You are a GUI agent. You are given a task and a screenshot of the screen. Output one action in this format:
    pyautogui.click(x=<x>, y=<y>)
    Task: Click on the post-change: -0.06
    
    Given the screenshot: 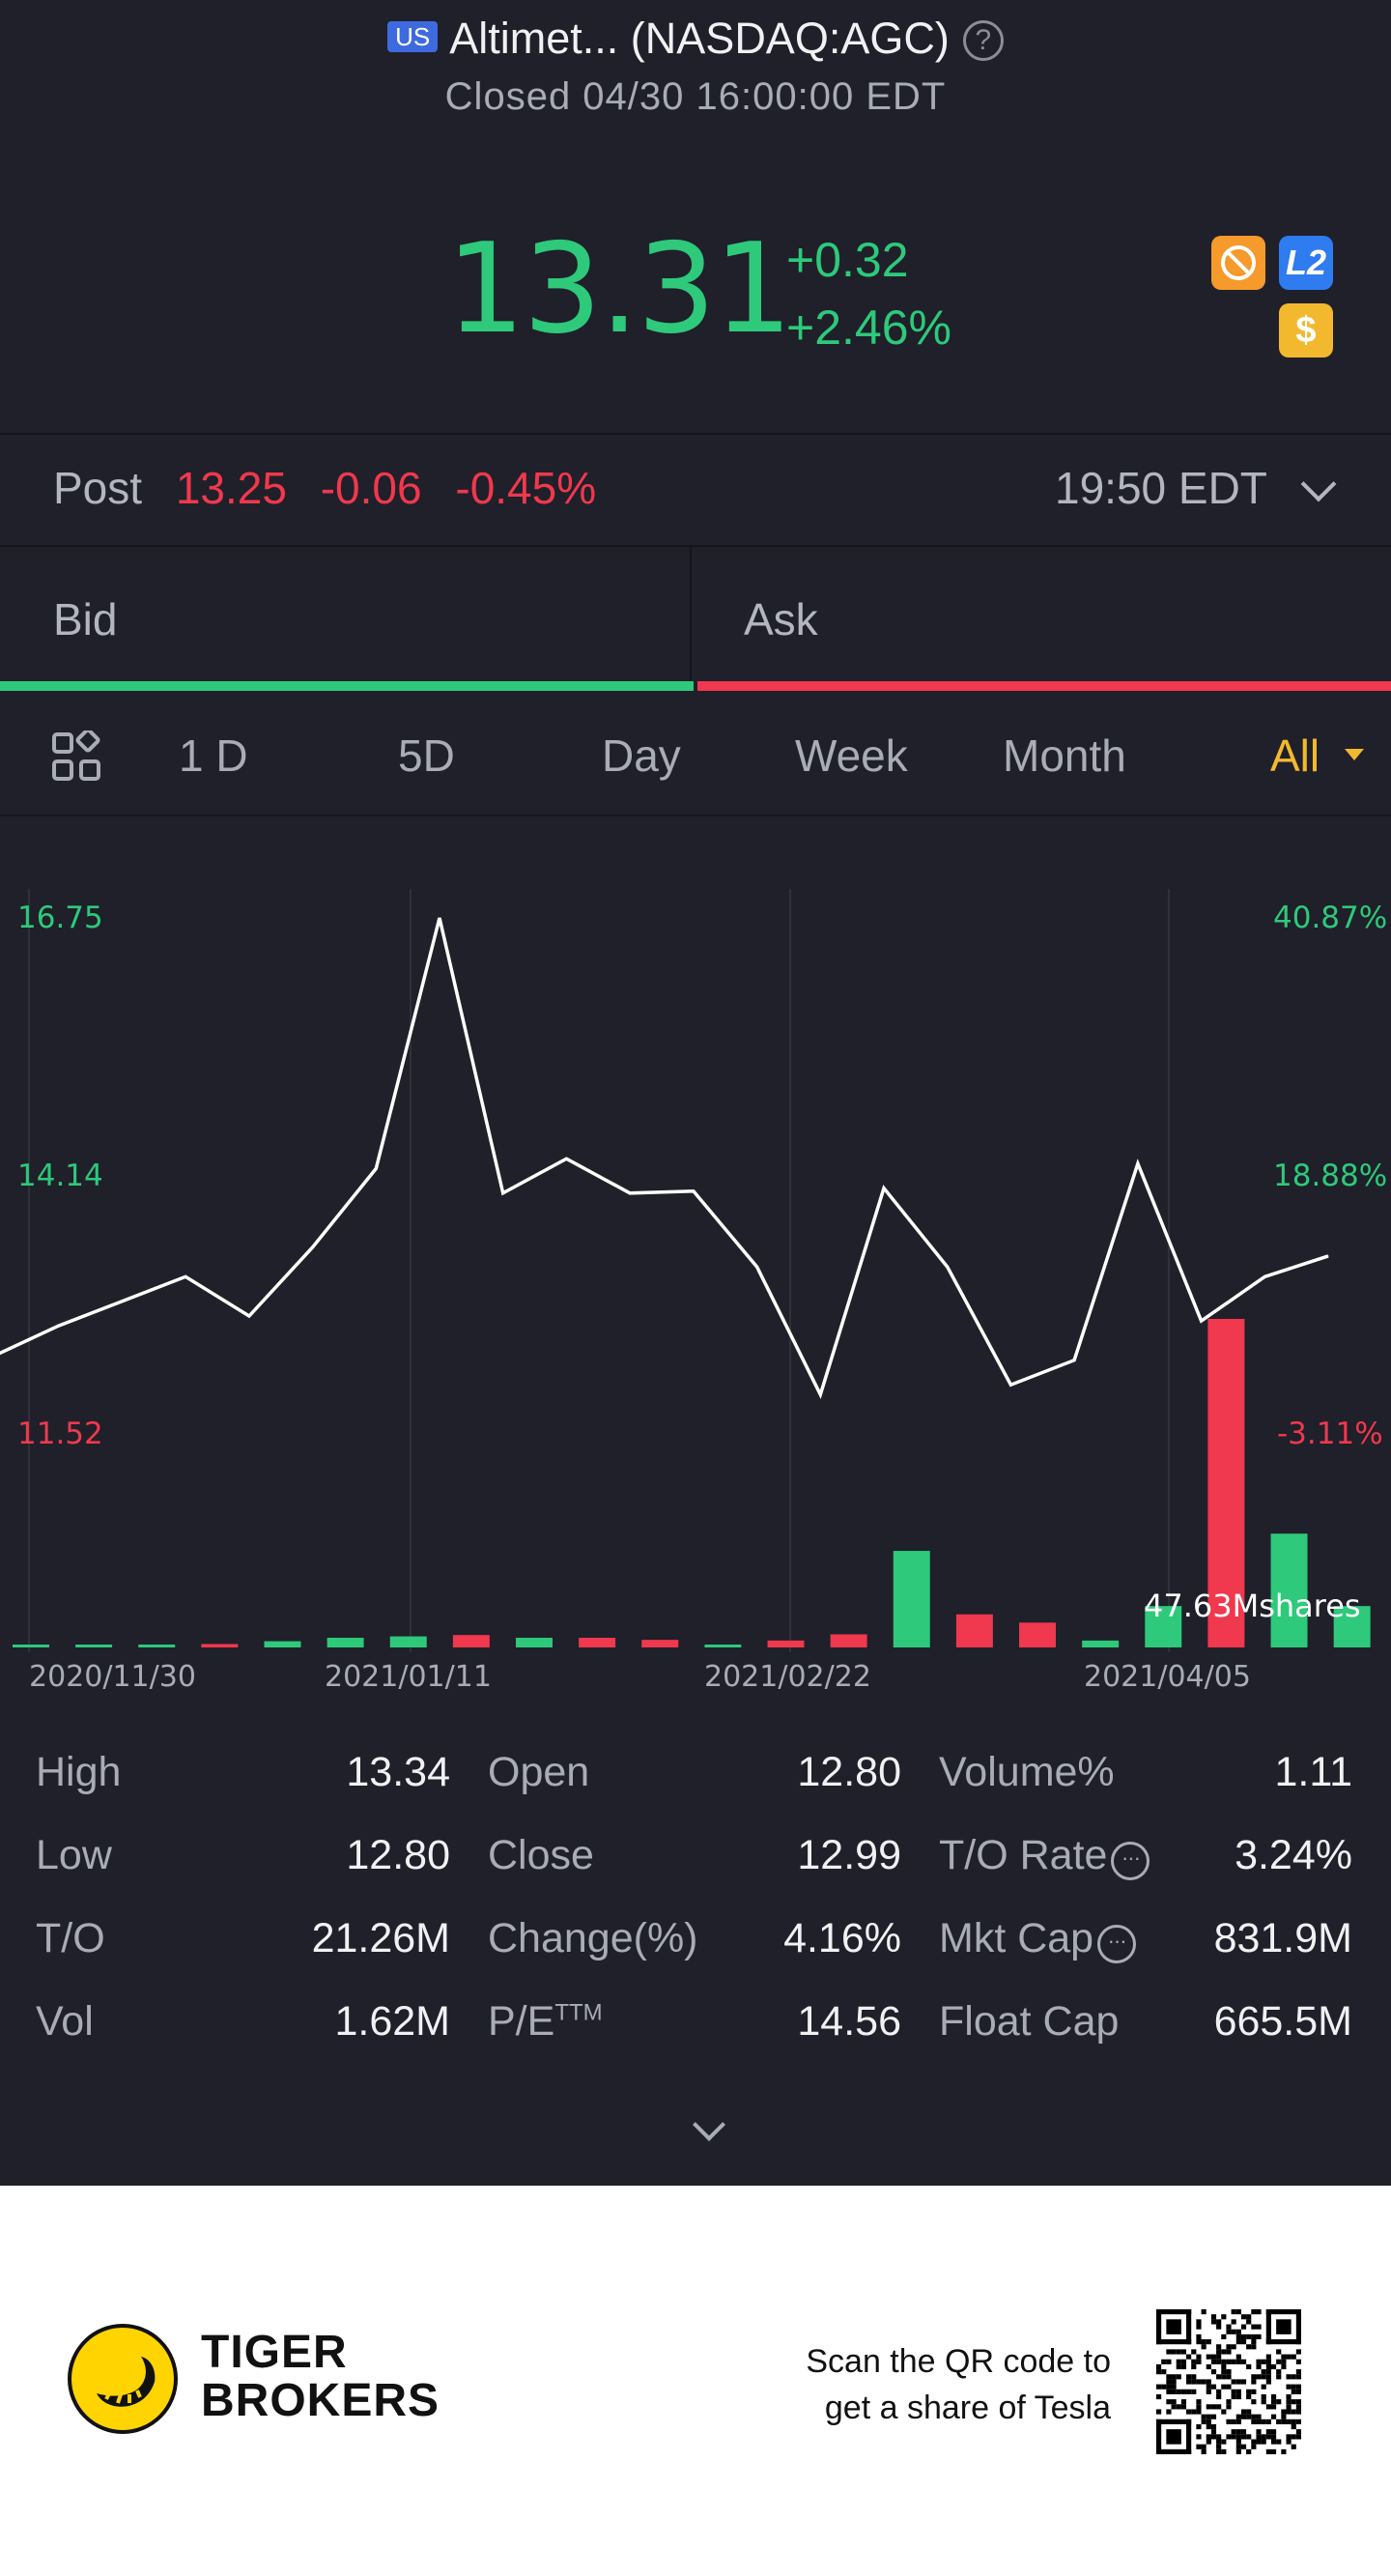 What is the action you would take?
    pyautogui.click(x=371, y=488)
    